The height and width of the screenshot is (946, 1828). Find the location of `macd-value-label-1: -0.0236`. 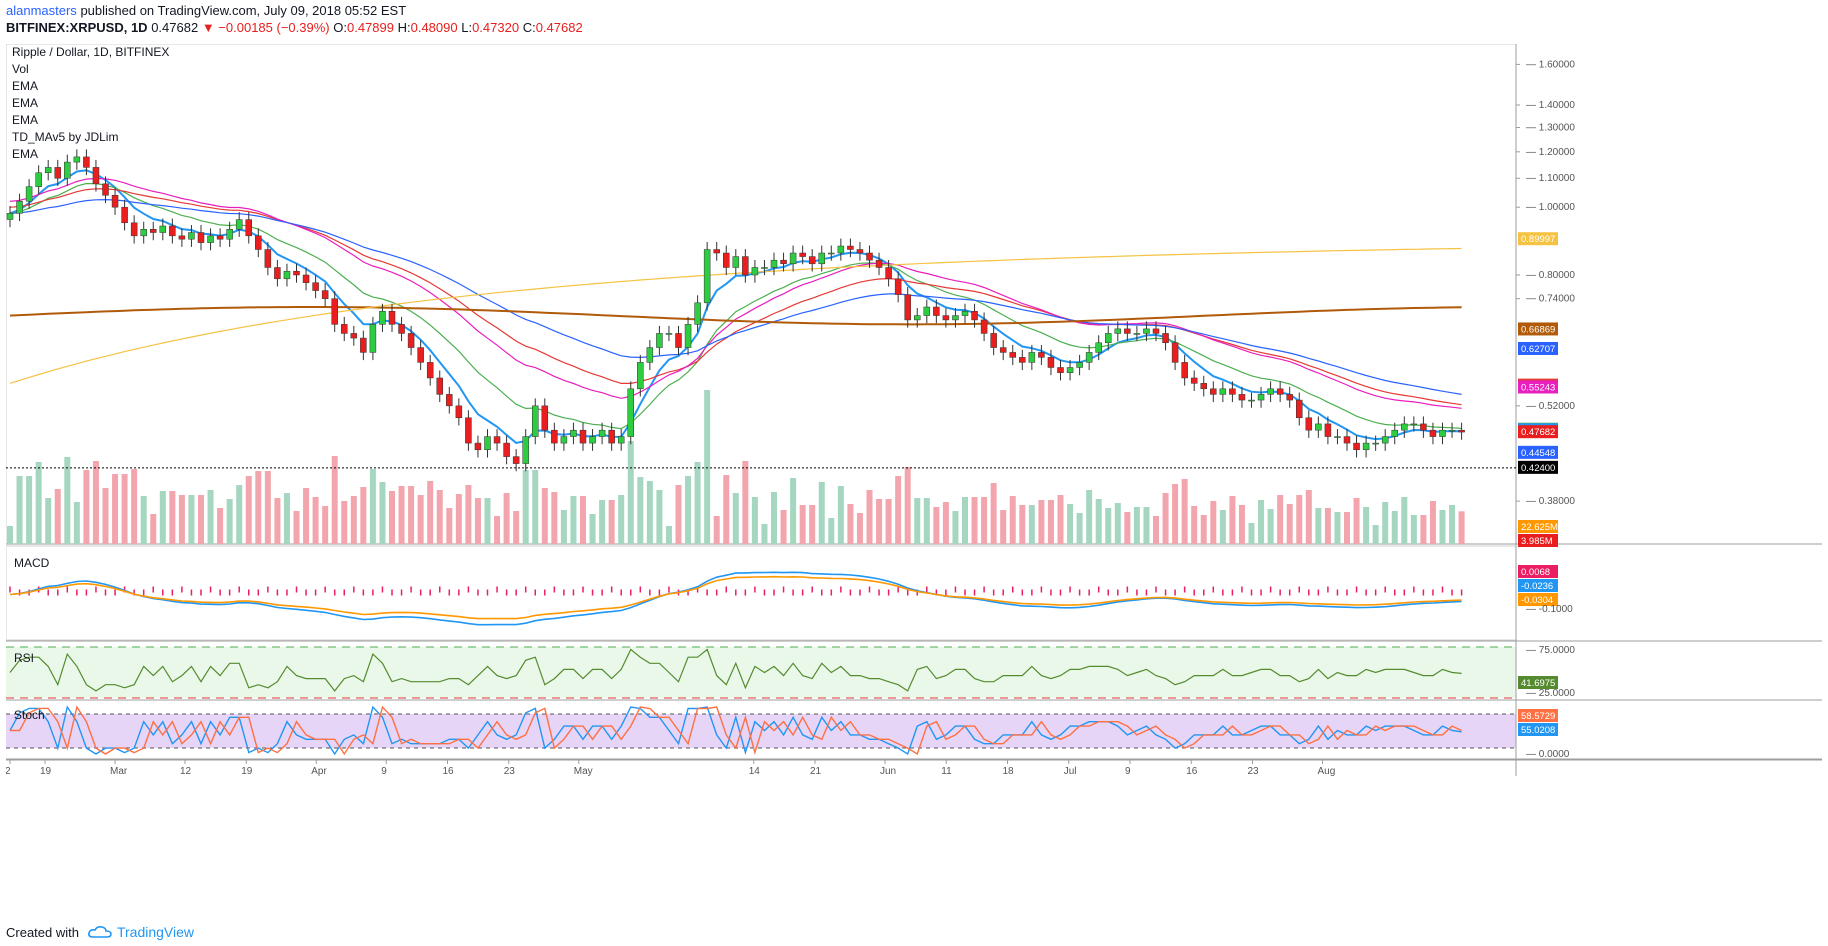

macd-value-label-1: -0.0236 is located at coordinates (1537, 586).